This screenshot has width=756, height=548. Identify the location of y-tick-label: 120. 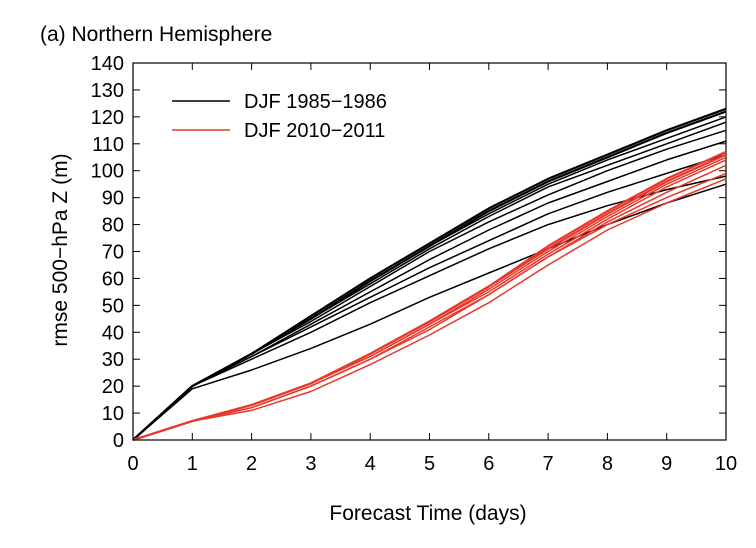
(107, 118).